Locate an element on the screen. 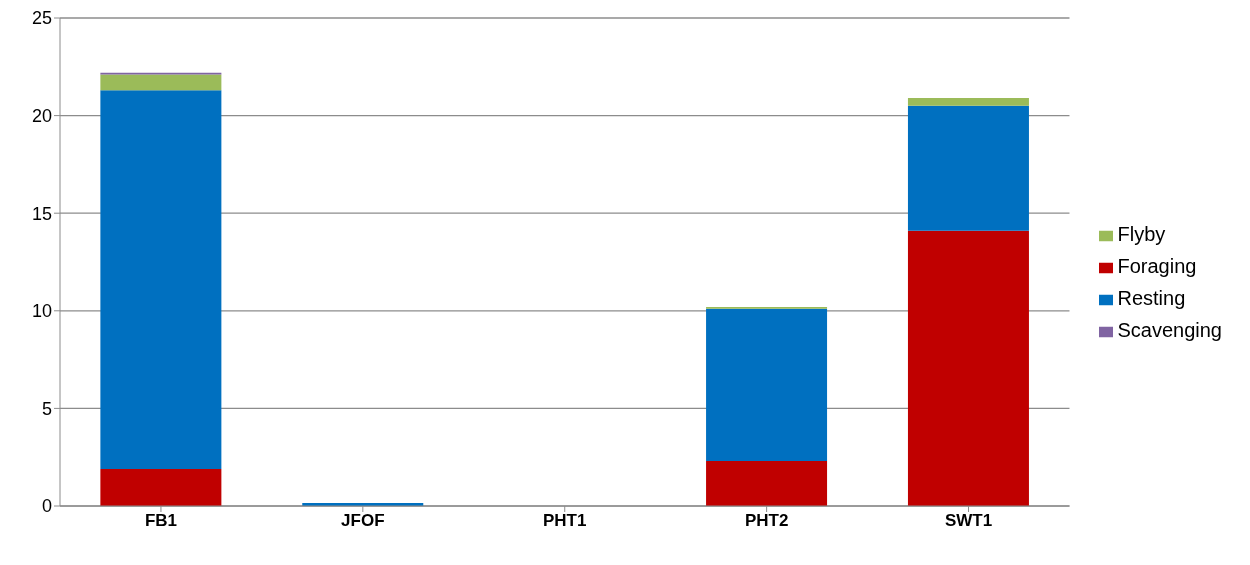 The height and width of the screenshot is (565, 1250). y-tick-label: 20 is located at coordinates (41, 115).